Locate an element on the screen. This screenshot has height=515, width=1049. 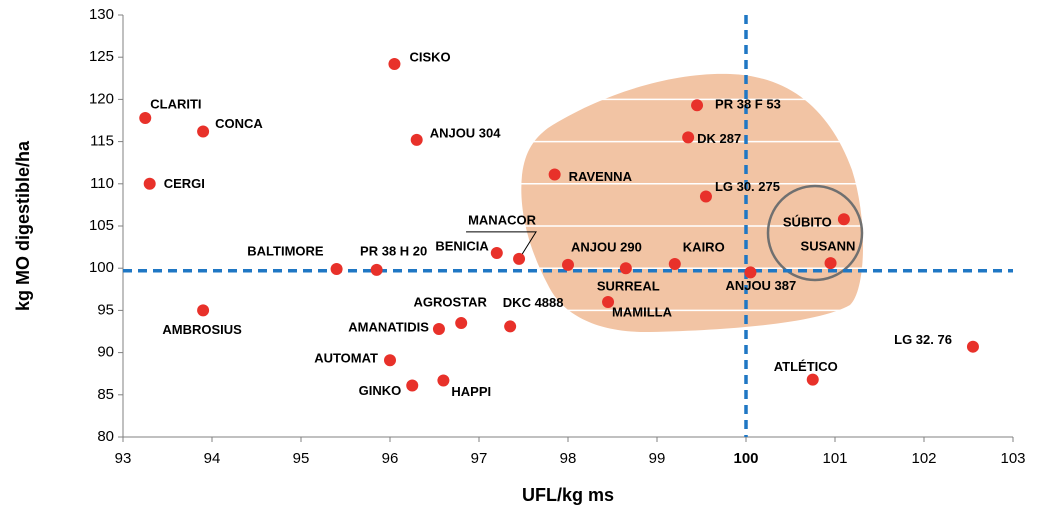
point-label: DKC 4888 is located at coordinates (533, 302).